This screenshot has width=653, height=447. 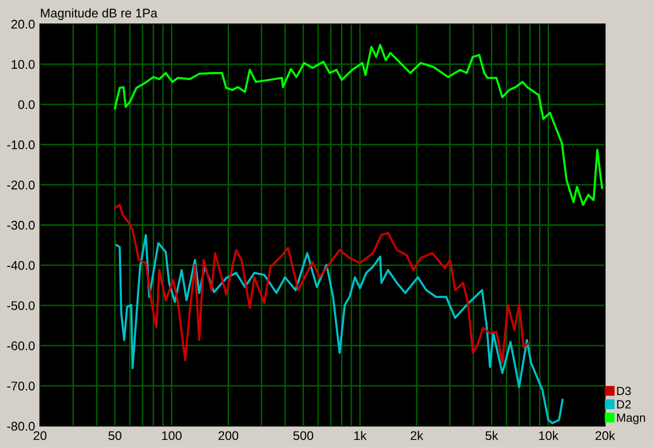 What do you see at coordinates (606, 435) in the screenshot?
I see `x-tick-label: 20k` at bounding box center [606, 435].